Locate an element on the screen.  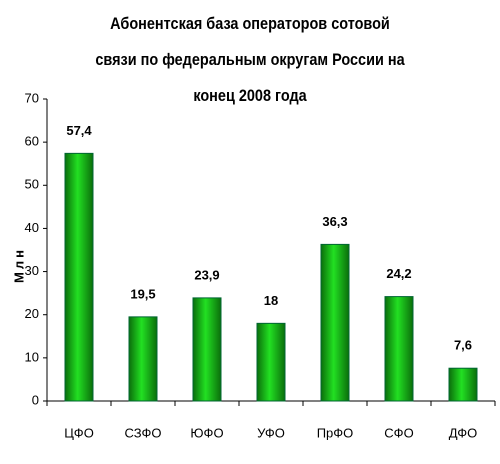
value-label: 57,4 is located at coordinates (79, 130).